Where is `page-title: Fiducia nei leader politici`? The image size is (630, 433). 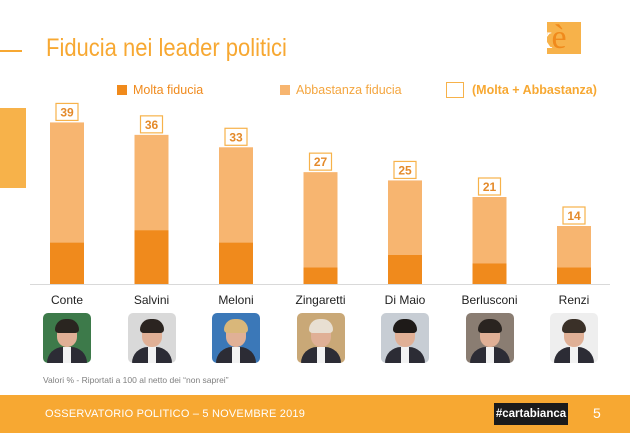
page-title: Fiducia nei leader politici is located at coordinates (166, 48).